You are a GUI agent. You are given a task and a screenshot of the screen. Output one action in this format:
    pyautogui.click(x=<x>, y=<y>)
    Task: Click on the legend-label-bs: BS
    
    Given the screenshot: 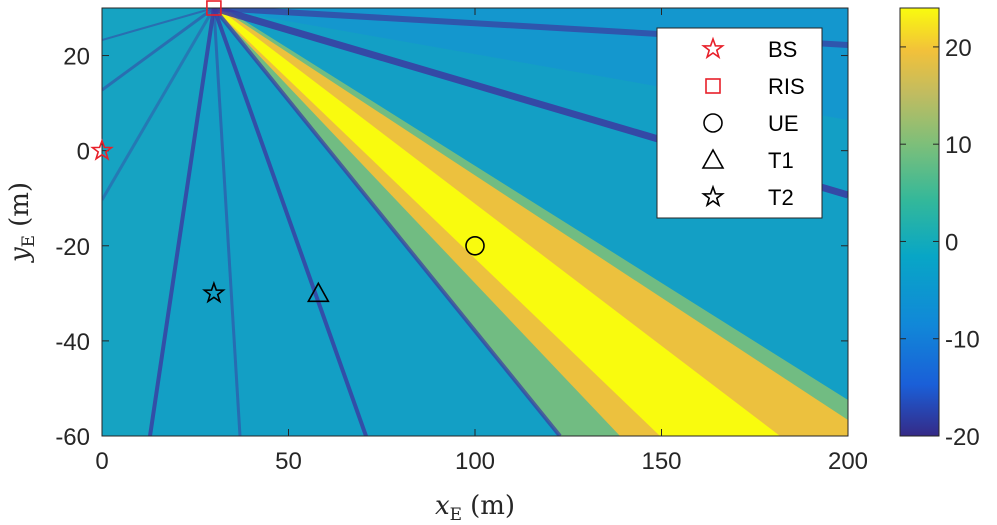 What is the action you would take?
    pyautogui.click(x=782, y=49)
    